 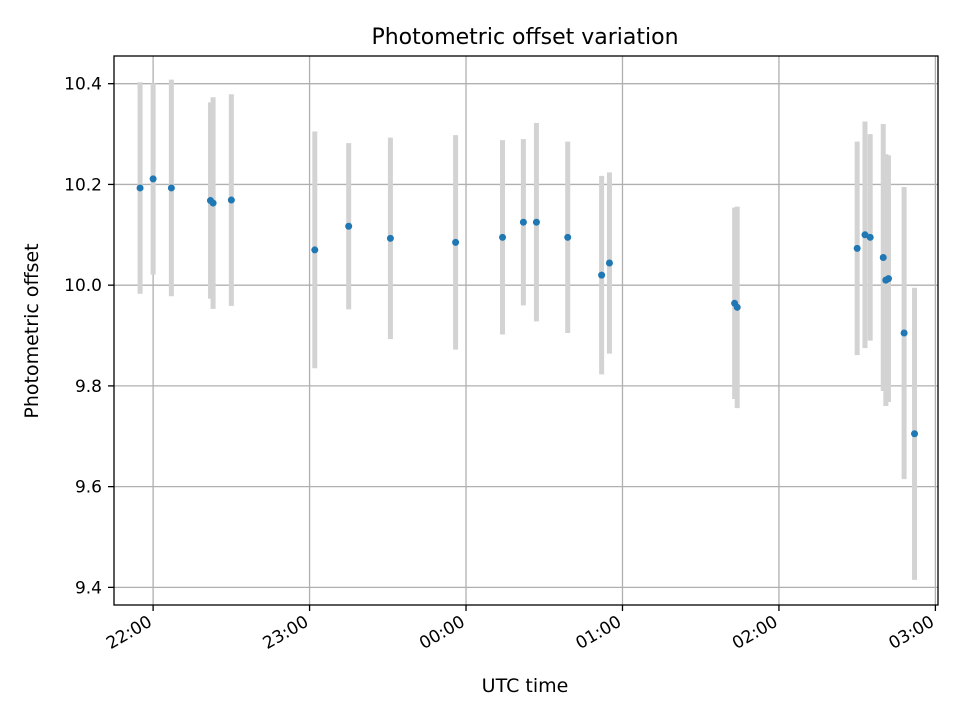 What do you see at coordinates (32, 330) in the screenshot?
I see `y-axis-label: Photometric offset` at bounding box center [32, 330].